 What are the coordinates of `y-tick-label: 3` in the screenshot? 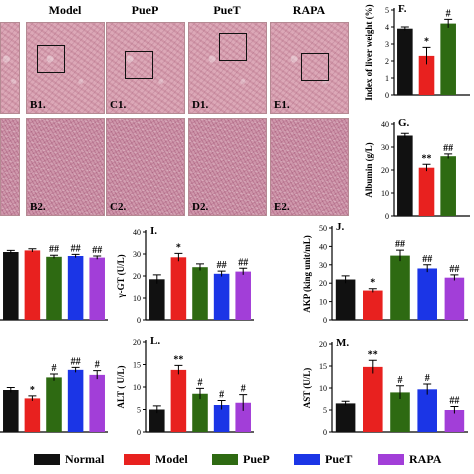 It's located at (387, 44).